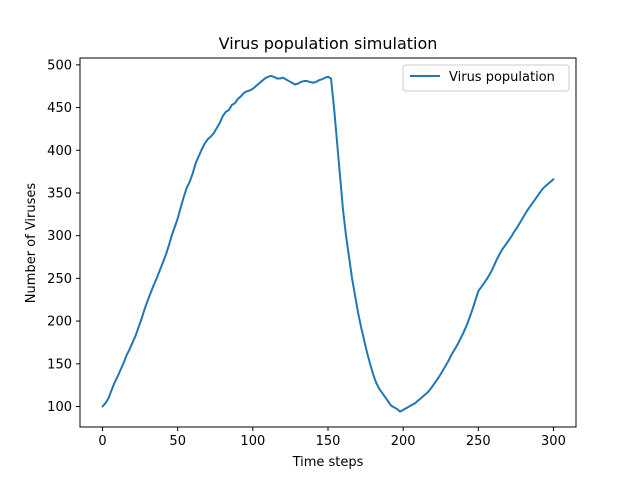  Describe the element at coordinates (328, 441) in the screenshot. I see `x-tick-label: 150` at that location.